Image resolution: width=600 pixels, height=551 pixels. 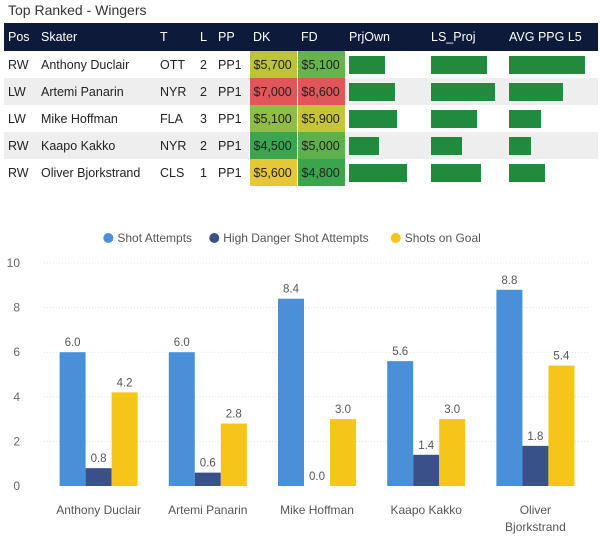 I want to click on cell-pos: LW, so click(x=17, y=118).